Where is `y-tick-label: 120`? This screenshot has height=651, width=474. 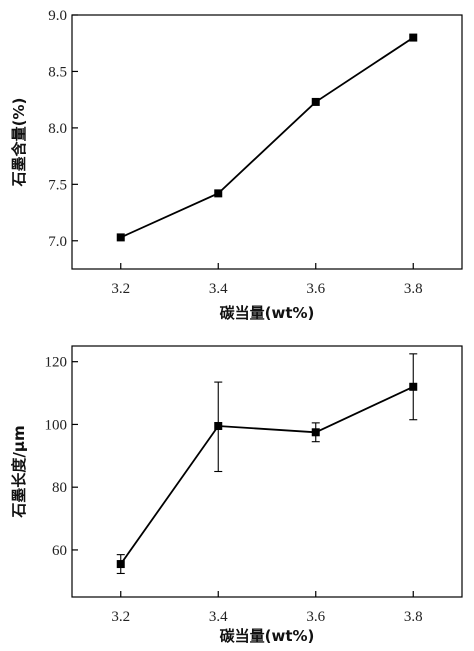 y-tick-label: 120 is located at coordinates (56, 363).